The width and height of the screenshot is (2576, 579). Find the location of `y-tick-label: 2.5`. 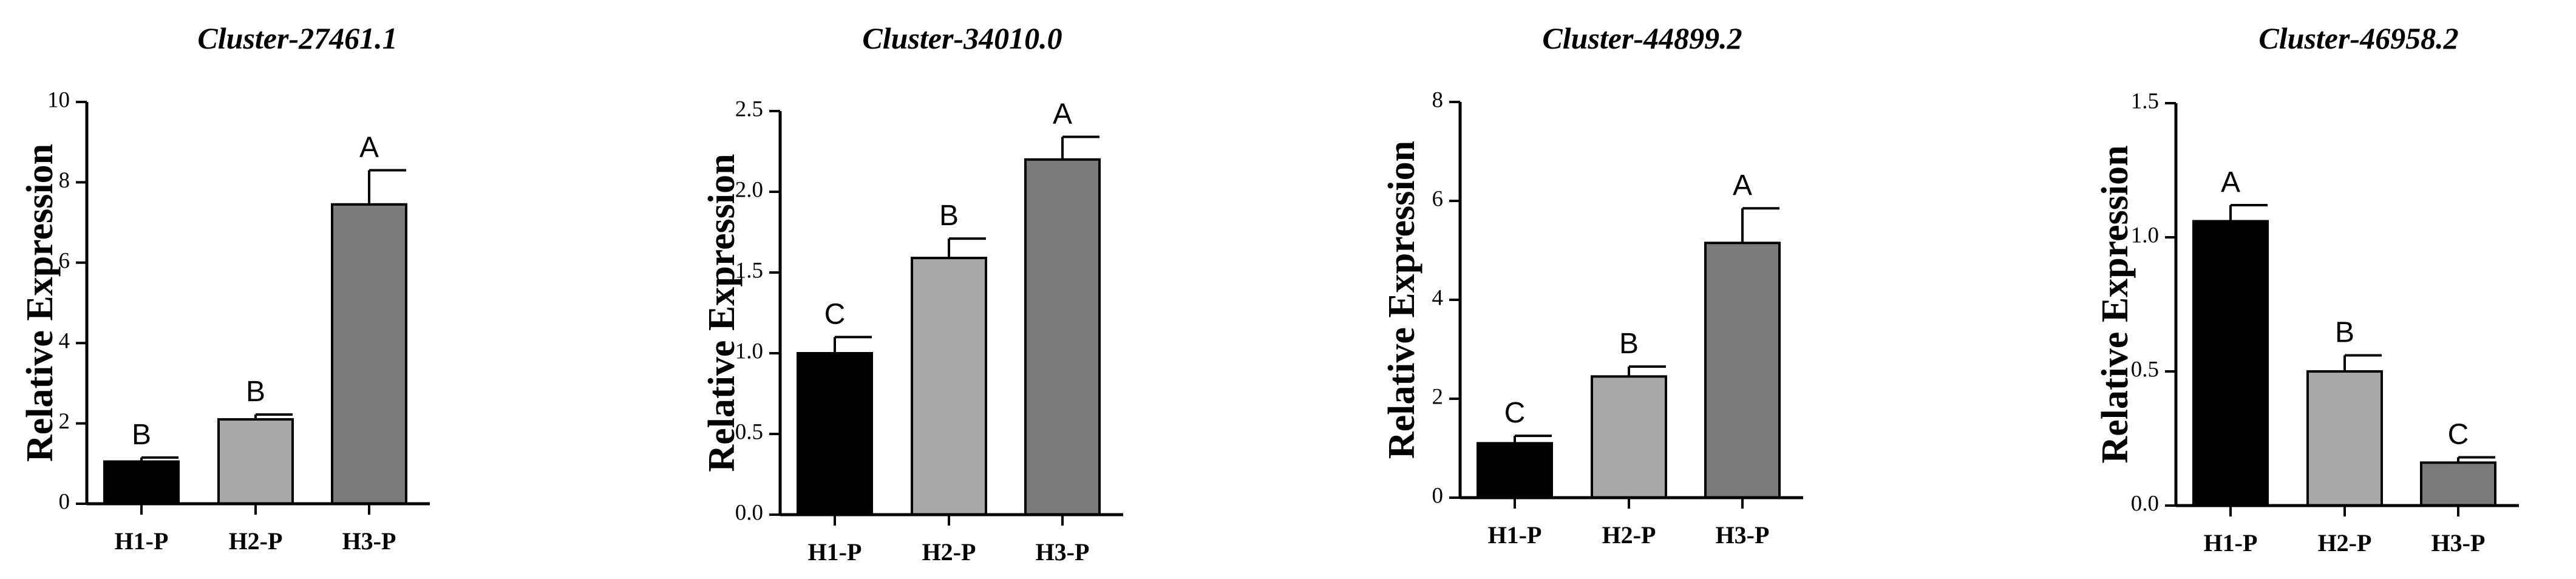

y-tick-label: 2.5 is located at coordinates (749, 108).